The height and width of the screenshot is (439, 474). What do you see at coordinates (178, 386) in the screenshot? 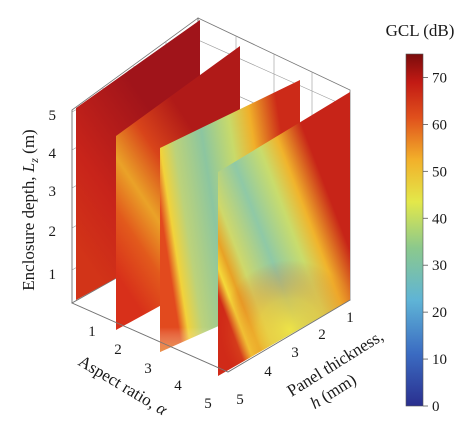
I see `aspect-tick-label: 4` at bounding box center [178, 386].